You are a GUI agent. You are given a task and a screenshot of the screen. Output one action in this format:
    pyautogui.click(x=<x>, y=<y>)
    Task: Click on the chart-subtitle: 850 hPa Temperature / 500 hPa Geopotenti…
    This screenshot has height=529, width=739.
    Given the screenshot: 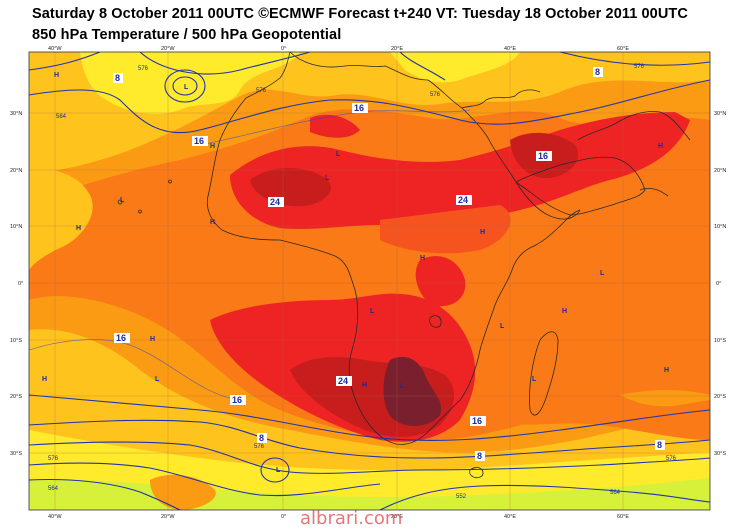 What is the action you would take?
    pyautogui.click(x=187, y=35)
    